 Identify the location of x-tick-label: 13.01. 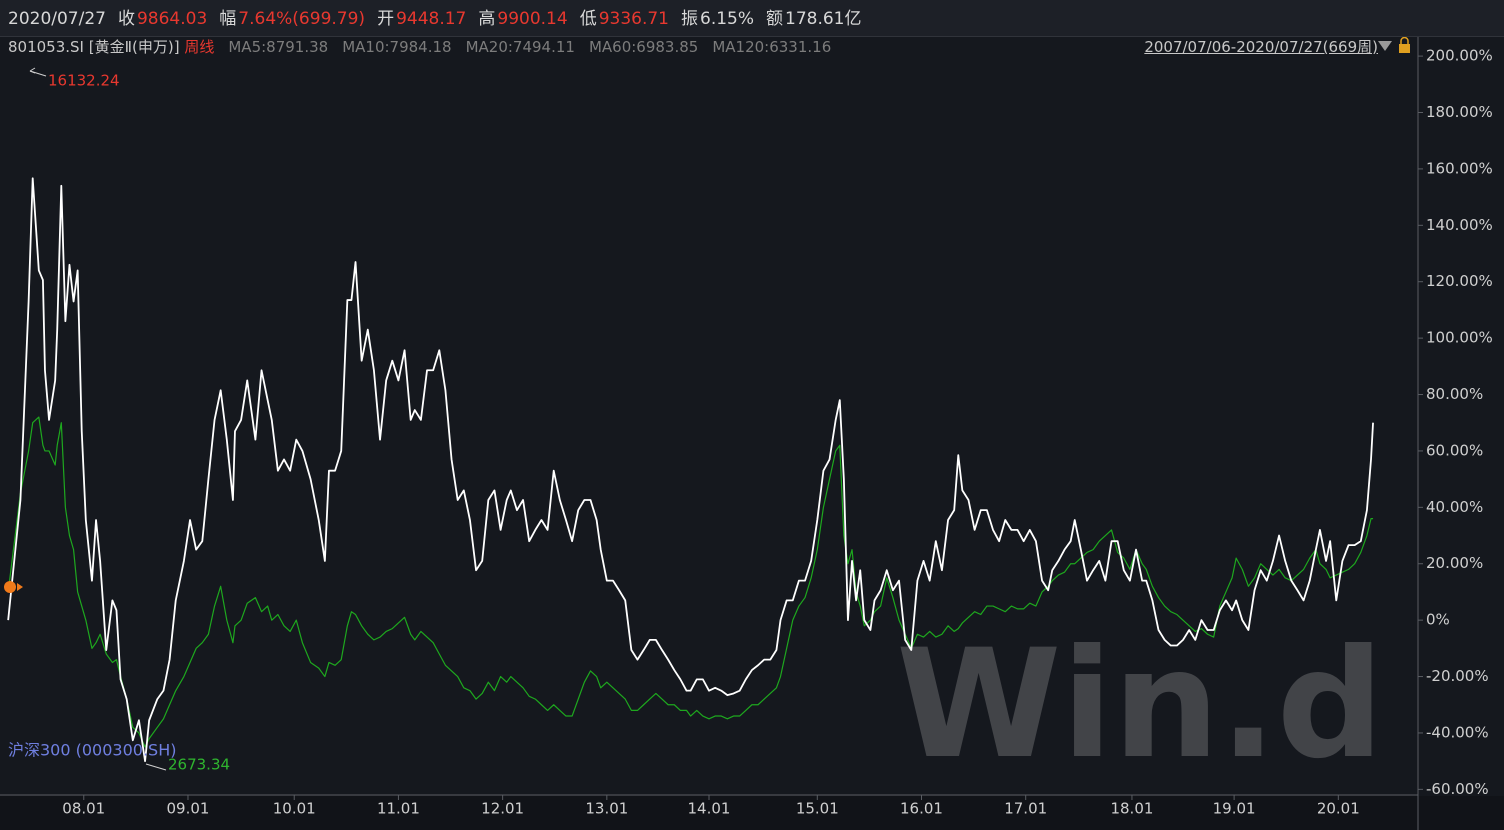
(606, 809).